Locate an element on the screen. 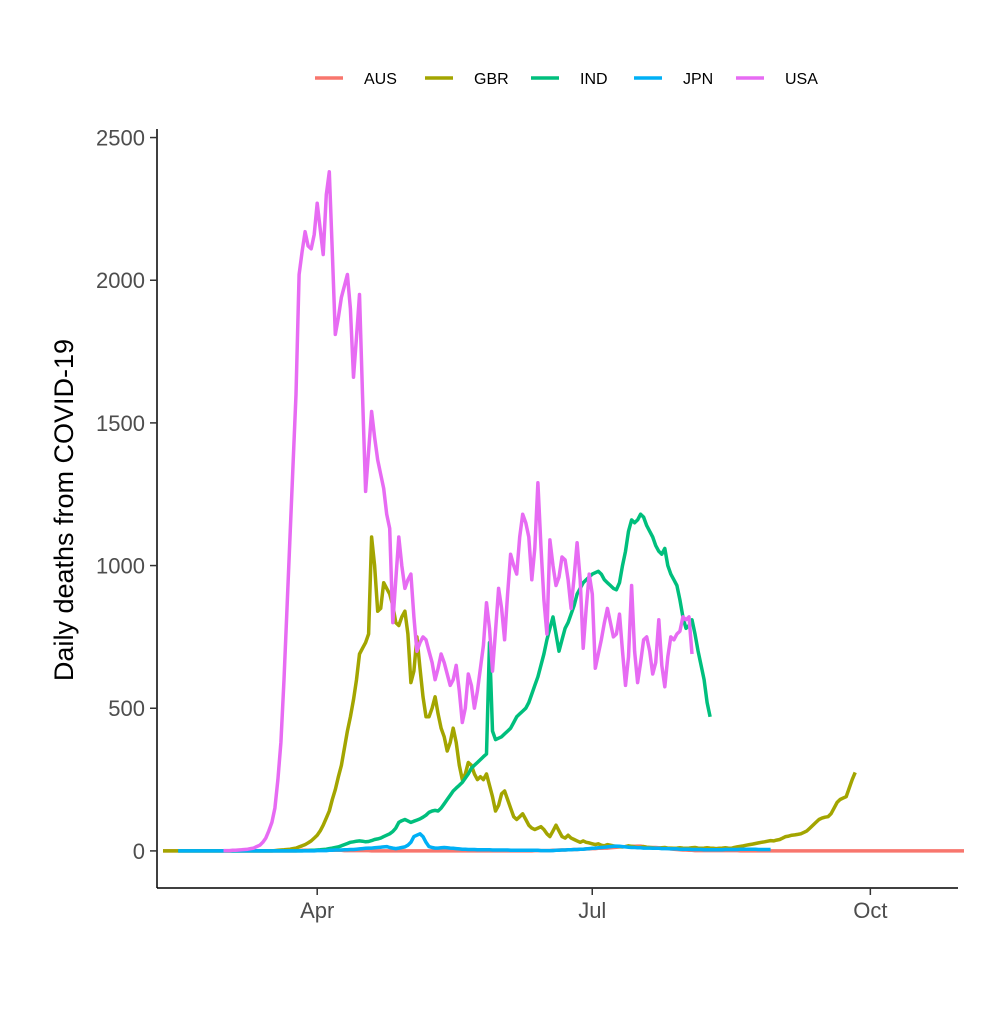  x-ticks: Apr Jul Oct is located at coordinates (593, 905).